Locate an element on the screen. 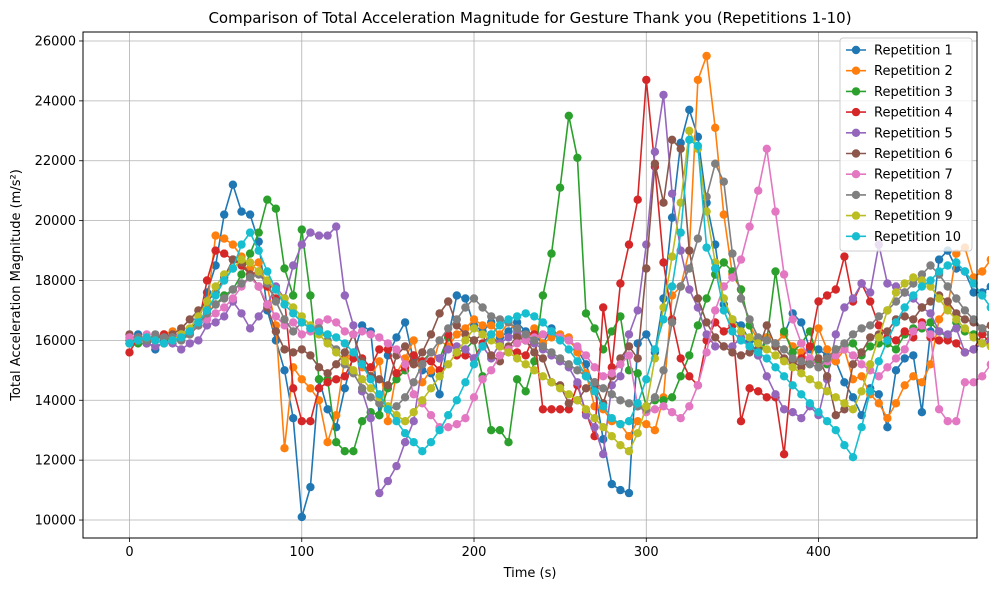  y-tick-label: 14000 is located at coordinates (55, 401).